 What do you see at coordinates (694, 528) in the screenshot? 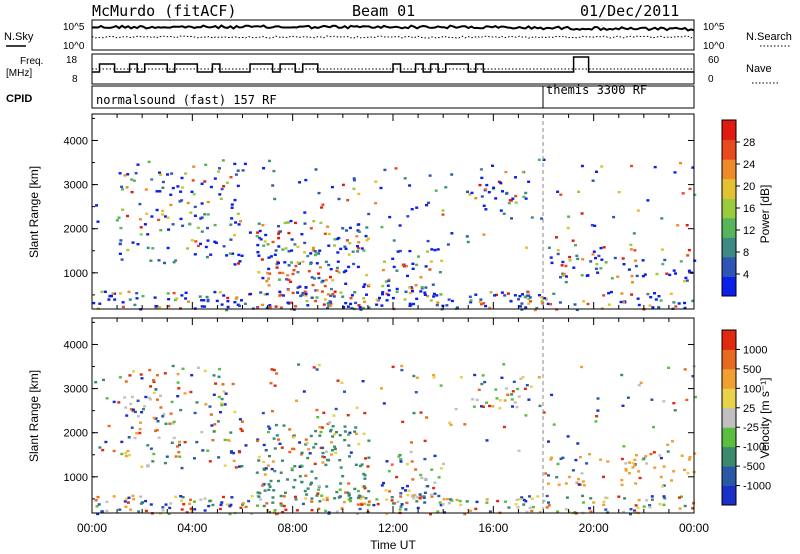
I see `x-tick-label: 00:00` at bounding box center [694, 528].